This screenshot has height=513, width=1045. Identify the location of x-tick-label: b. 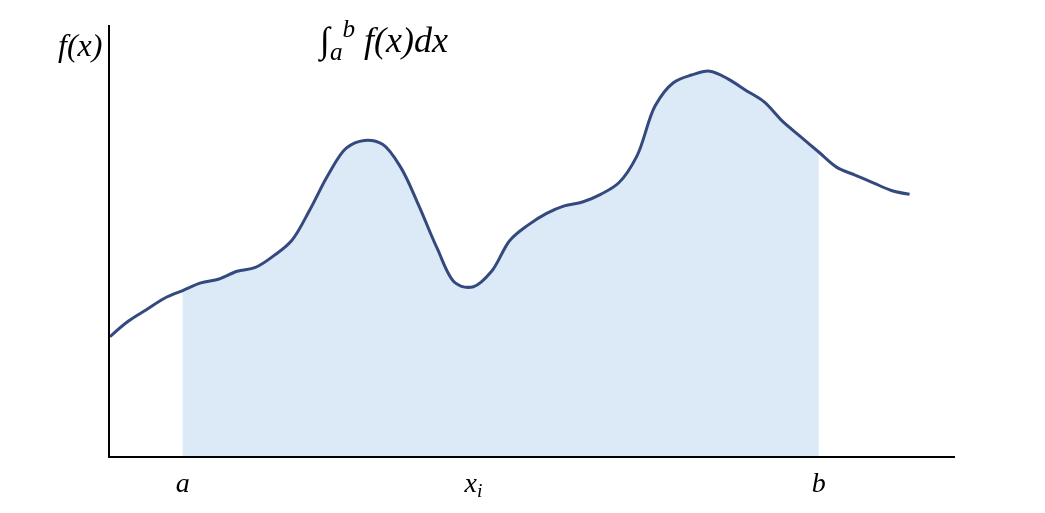
(818, 482).